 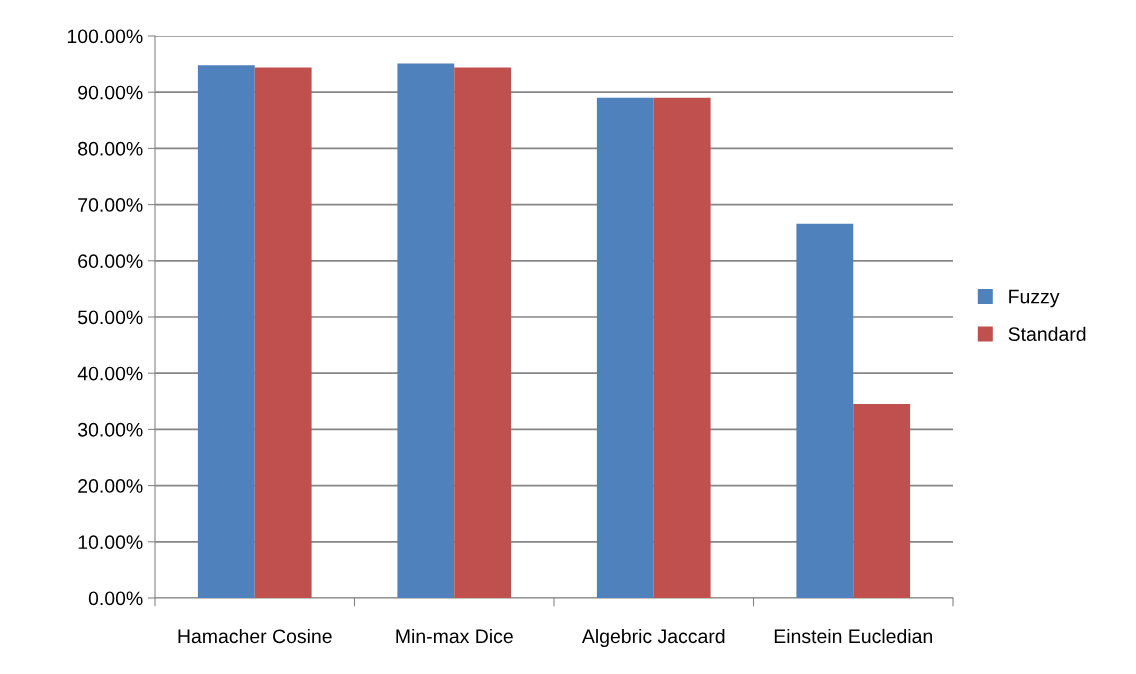 I want to click on legend-label: Standard, so click(x=1047, y=333).